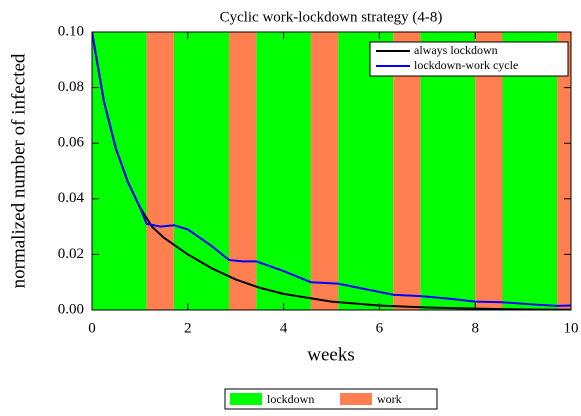  What do you see at coordinates (71, 31) in the screenshot?
I see `y-tick-label: 0.10` at bounding box center [71, 31].